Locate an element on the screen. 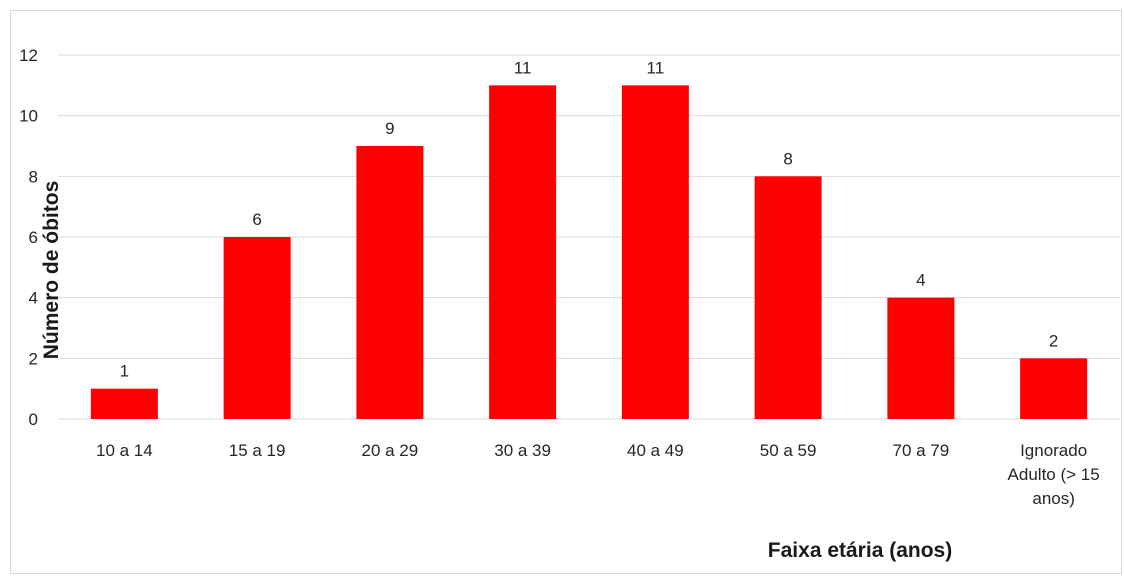 The height and width of the screenshot is (576, 1124). x-category-label: 20 a 29 is located at coordinates (390, 450).